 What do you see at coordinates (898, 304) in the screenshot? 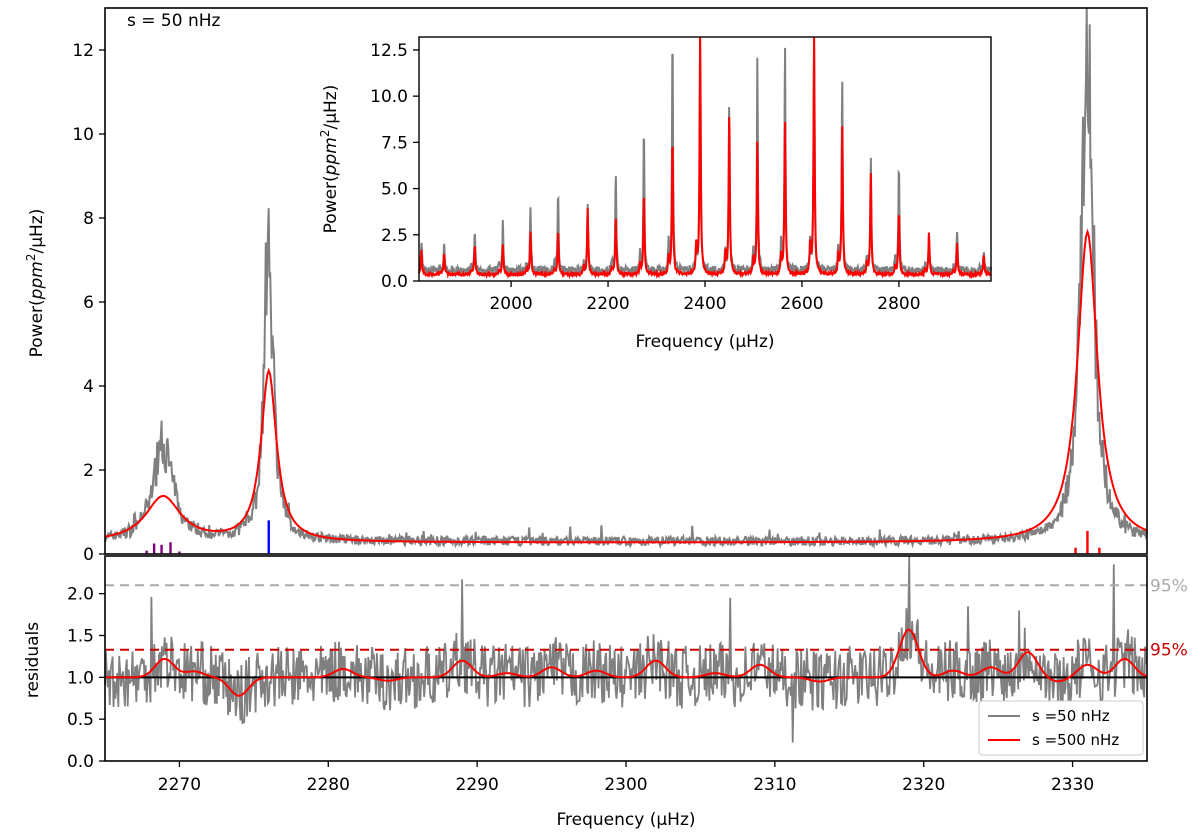
I see `inset-x-tick-label-2800: 2800` at bounding box center [898, 304].